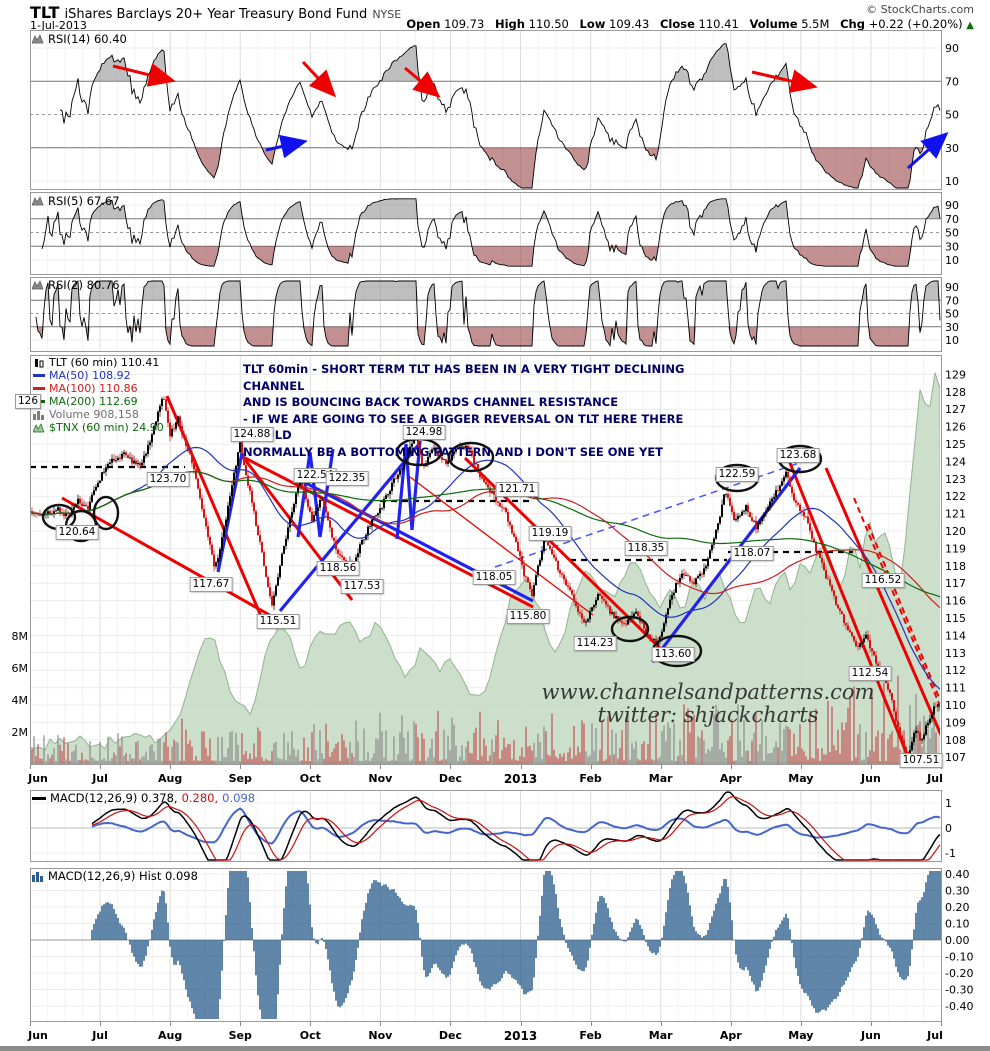 Image resolution: width=990 pixels, height=1051 pixels. I want to click on rsi2-legend: RSI(2) 80.76, so click(76, 285).